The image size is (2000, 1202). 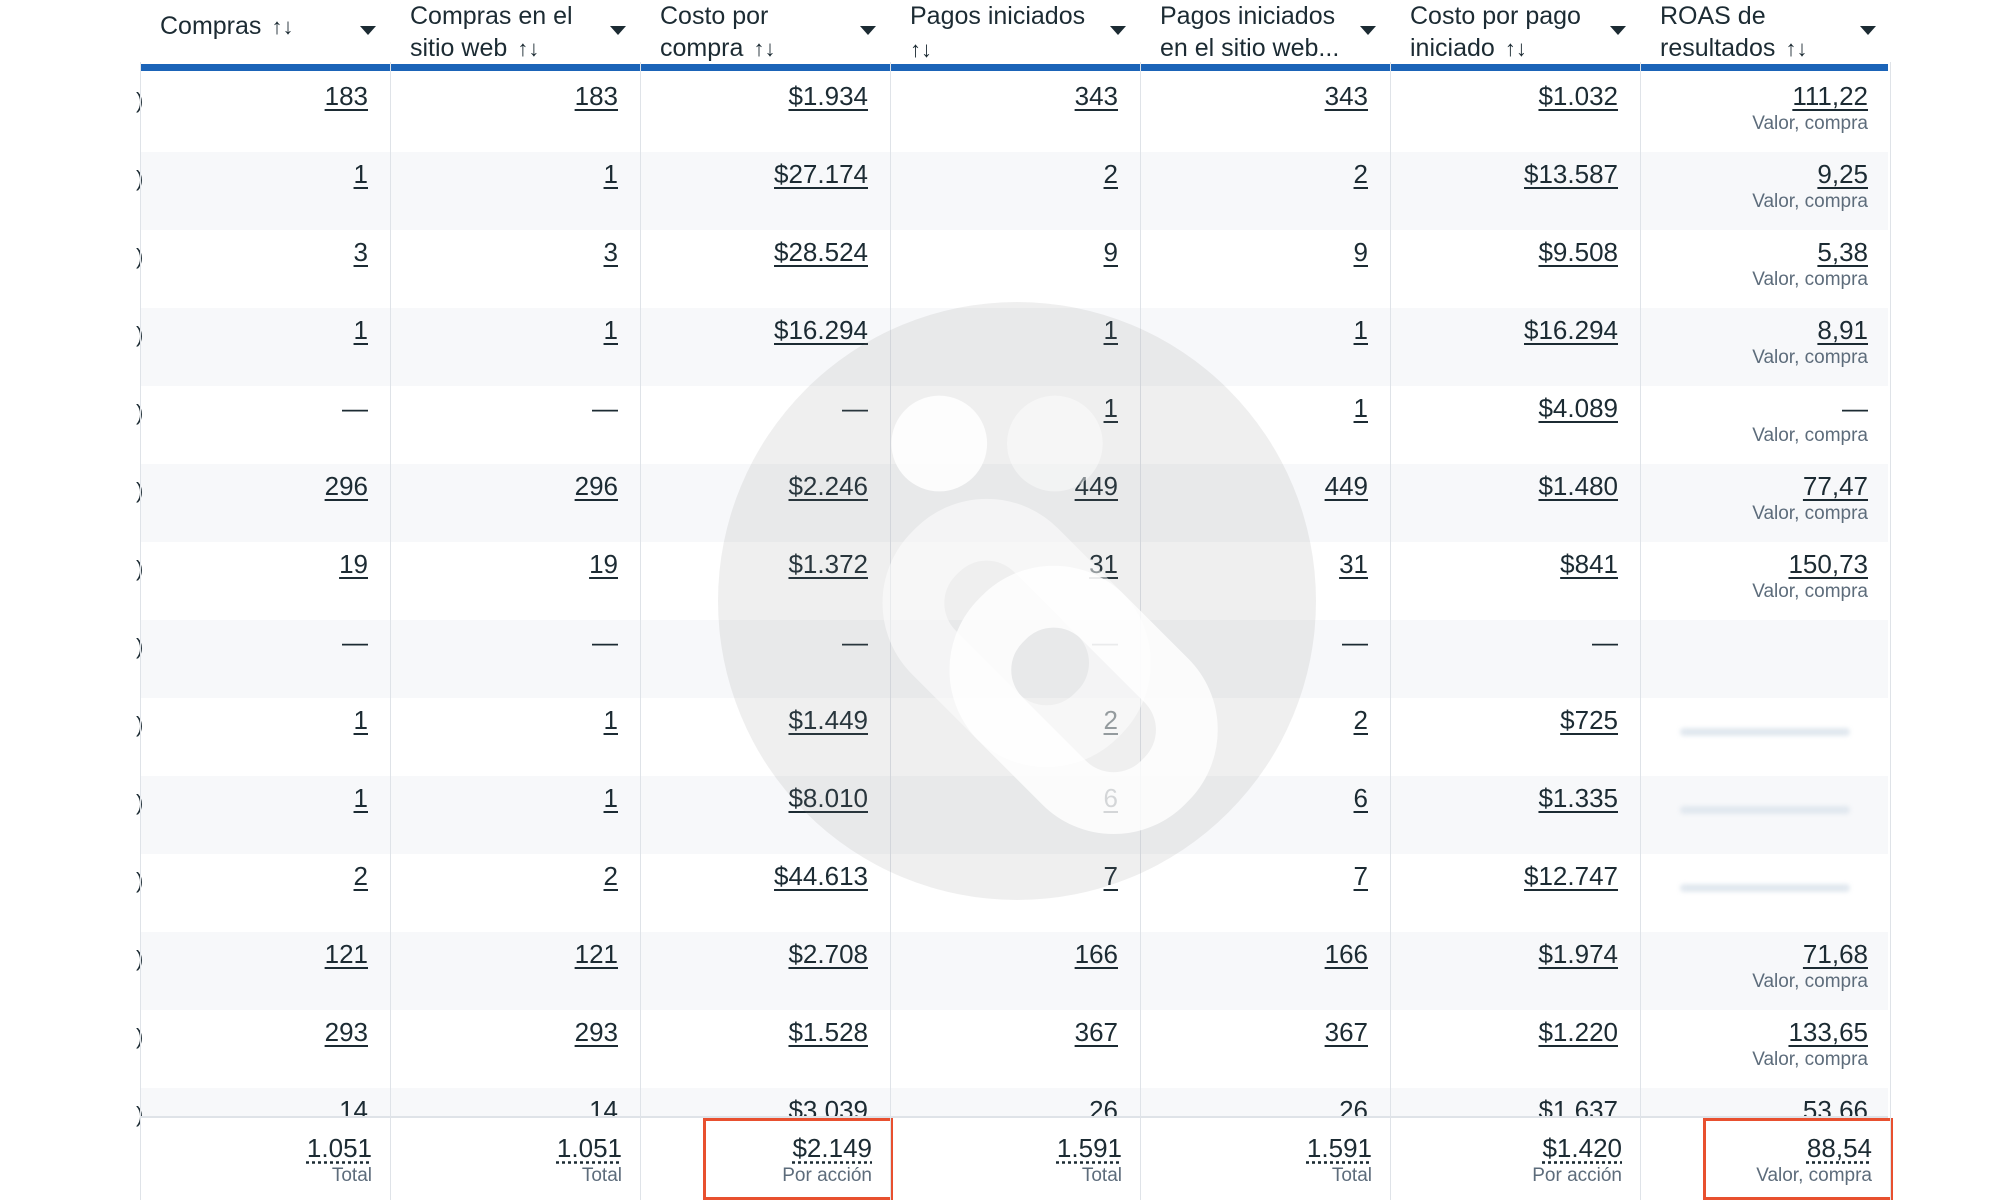 What do you see at coordinates (1578, 798) in the screenshot?
I see `cell-value: $1.335` at bounding box center [1578, 798].